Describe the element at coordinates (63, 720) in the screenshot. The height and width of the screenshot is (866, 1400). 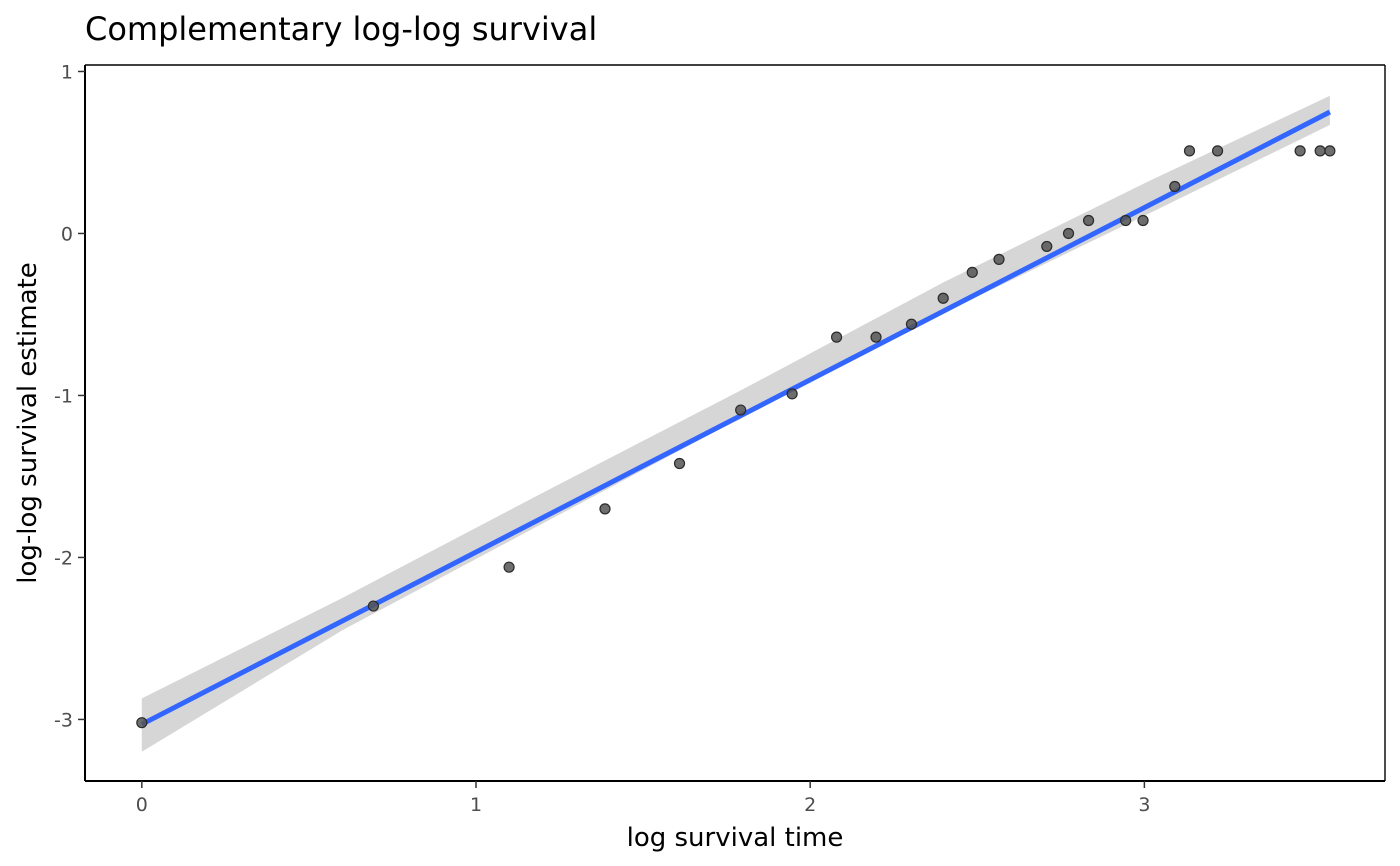
I see `y-tick-label: -3` at that location.